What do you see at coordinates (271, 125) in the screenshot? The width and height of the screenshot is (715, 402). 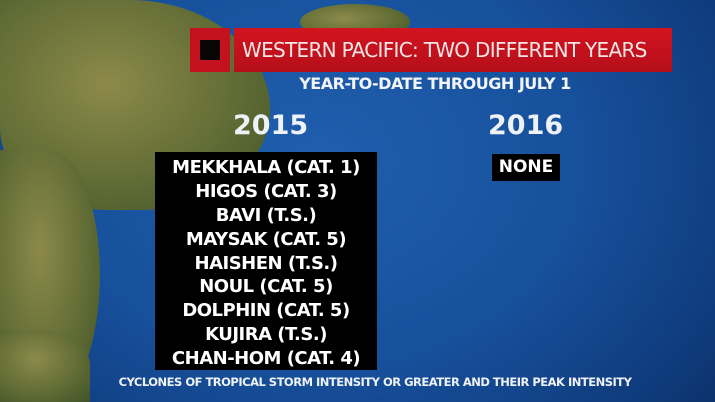 I see `year-2015-heading: 2015` at bounding box center [271, 125].